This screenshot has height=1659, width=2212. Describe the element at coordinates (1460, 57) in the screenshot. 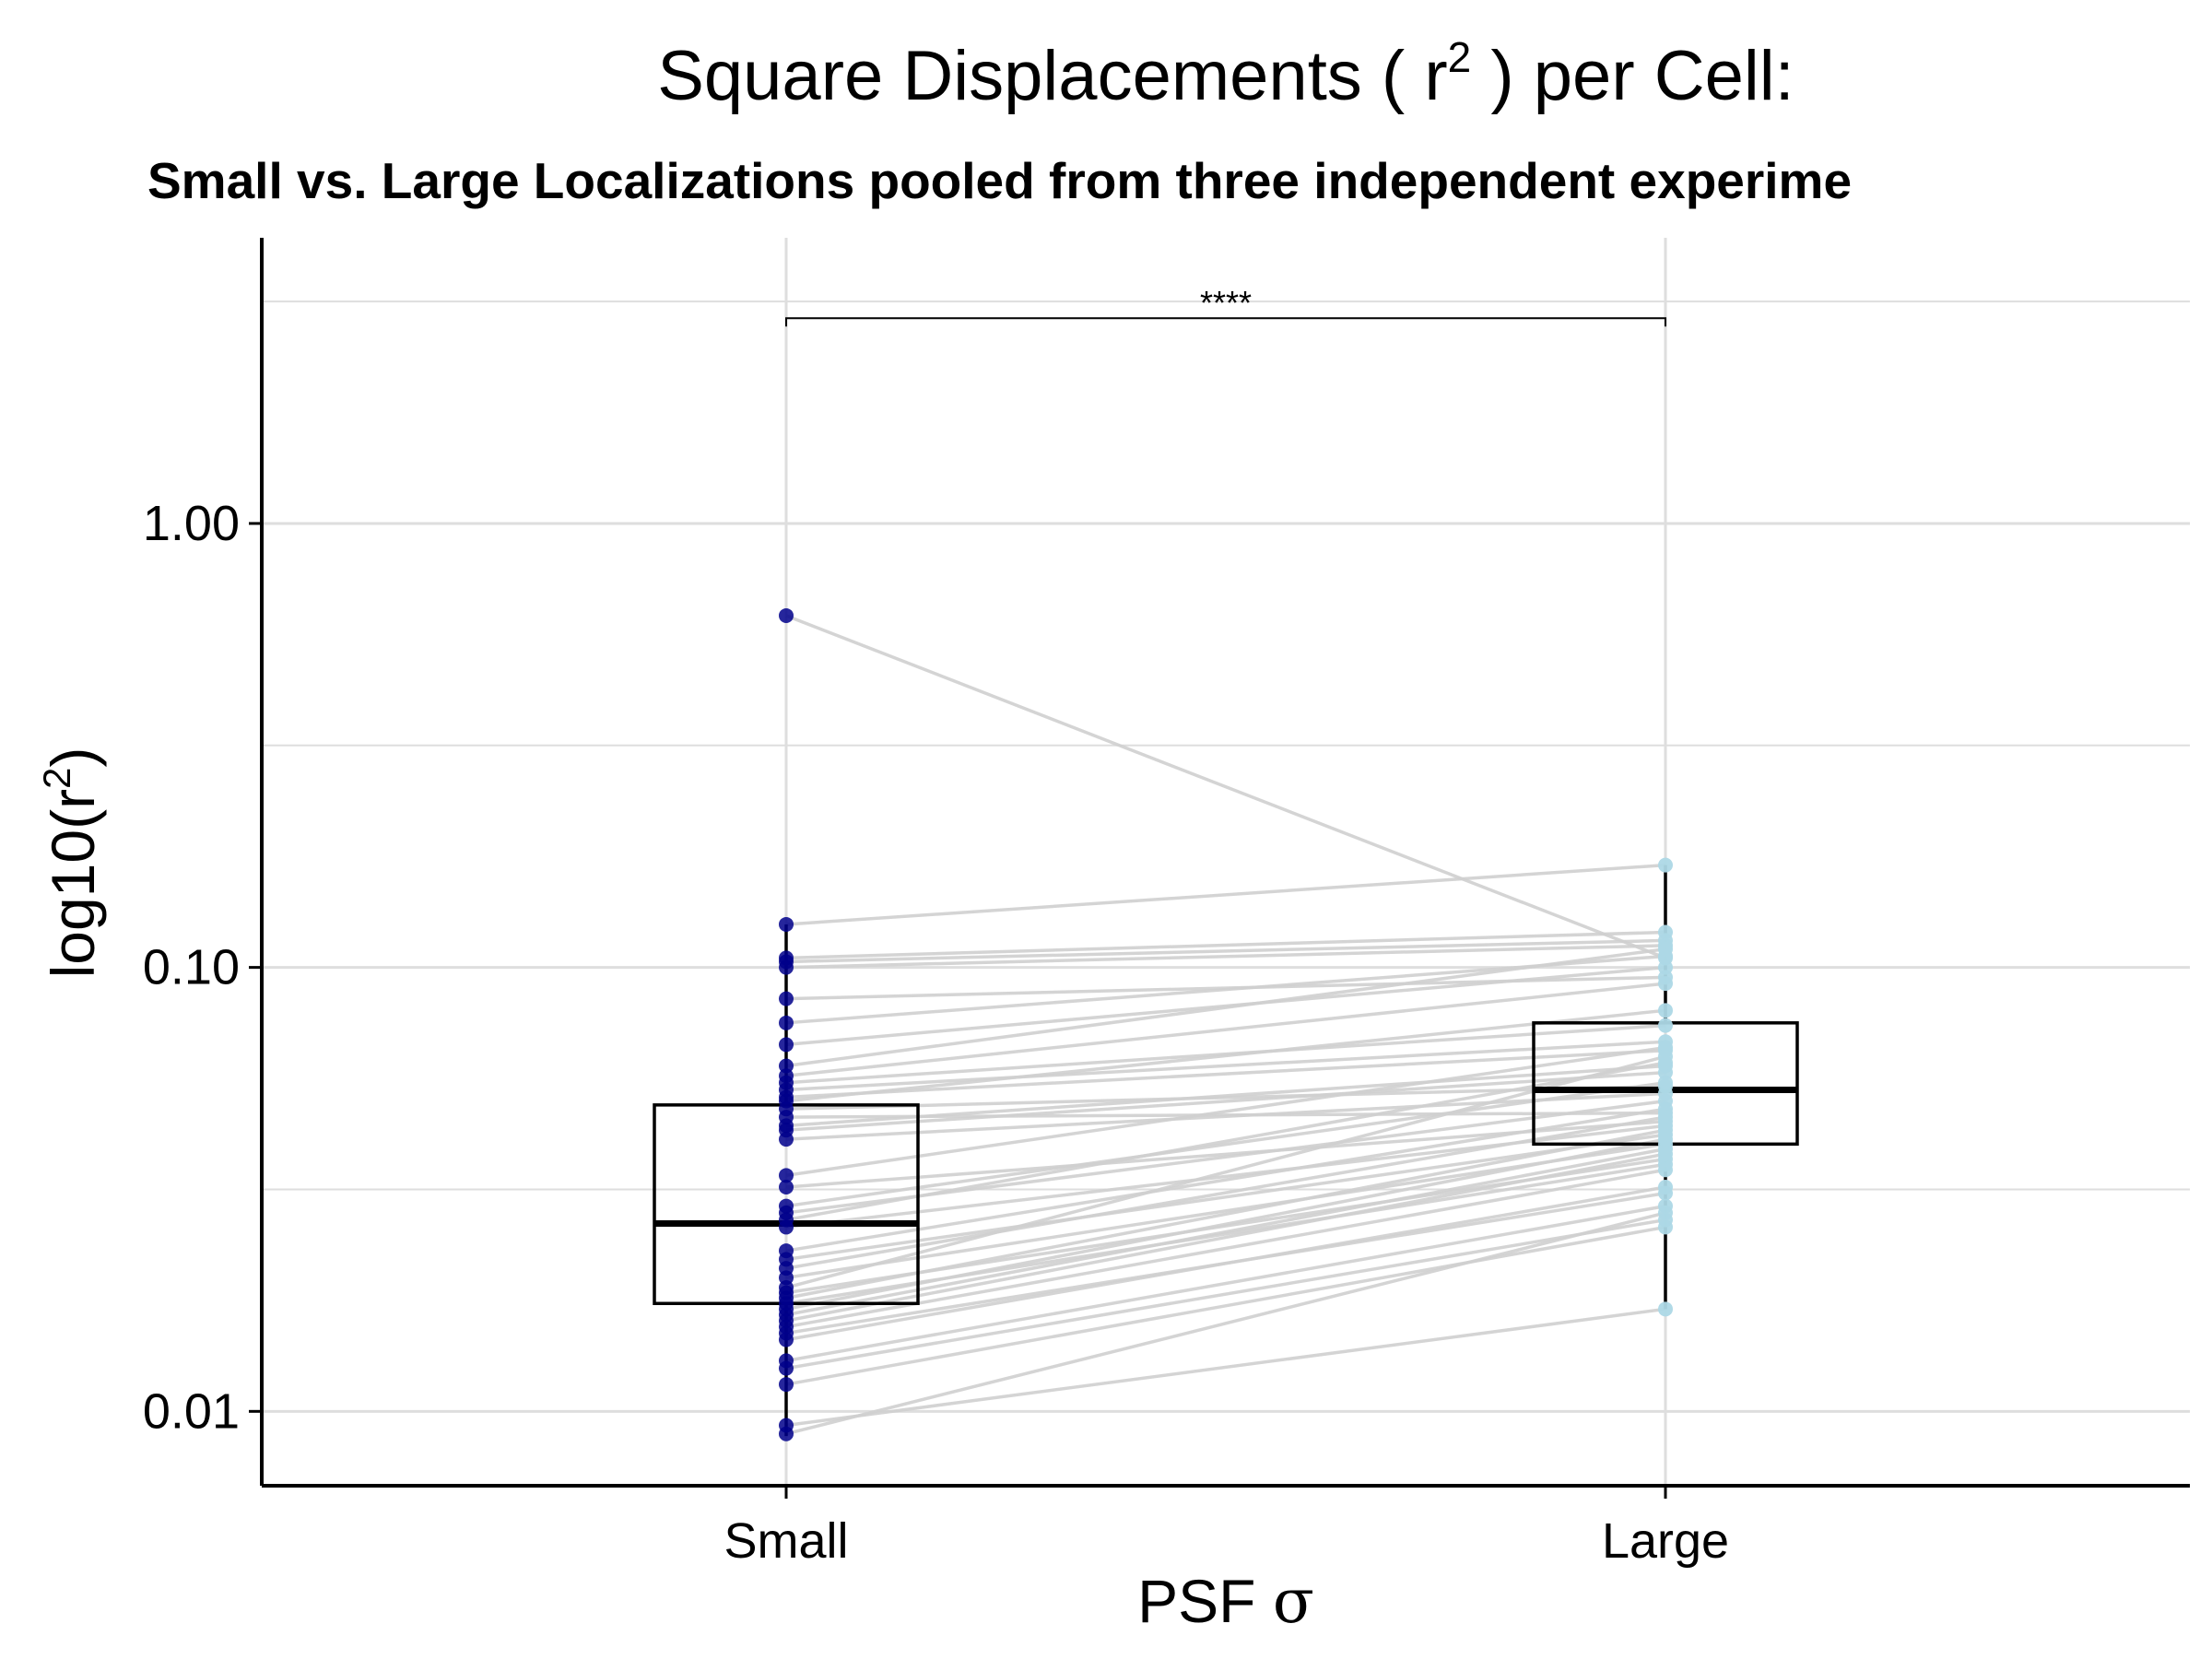

I see `title-superscript: 2` at that location.